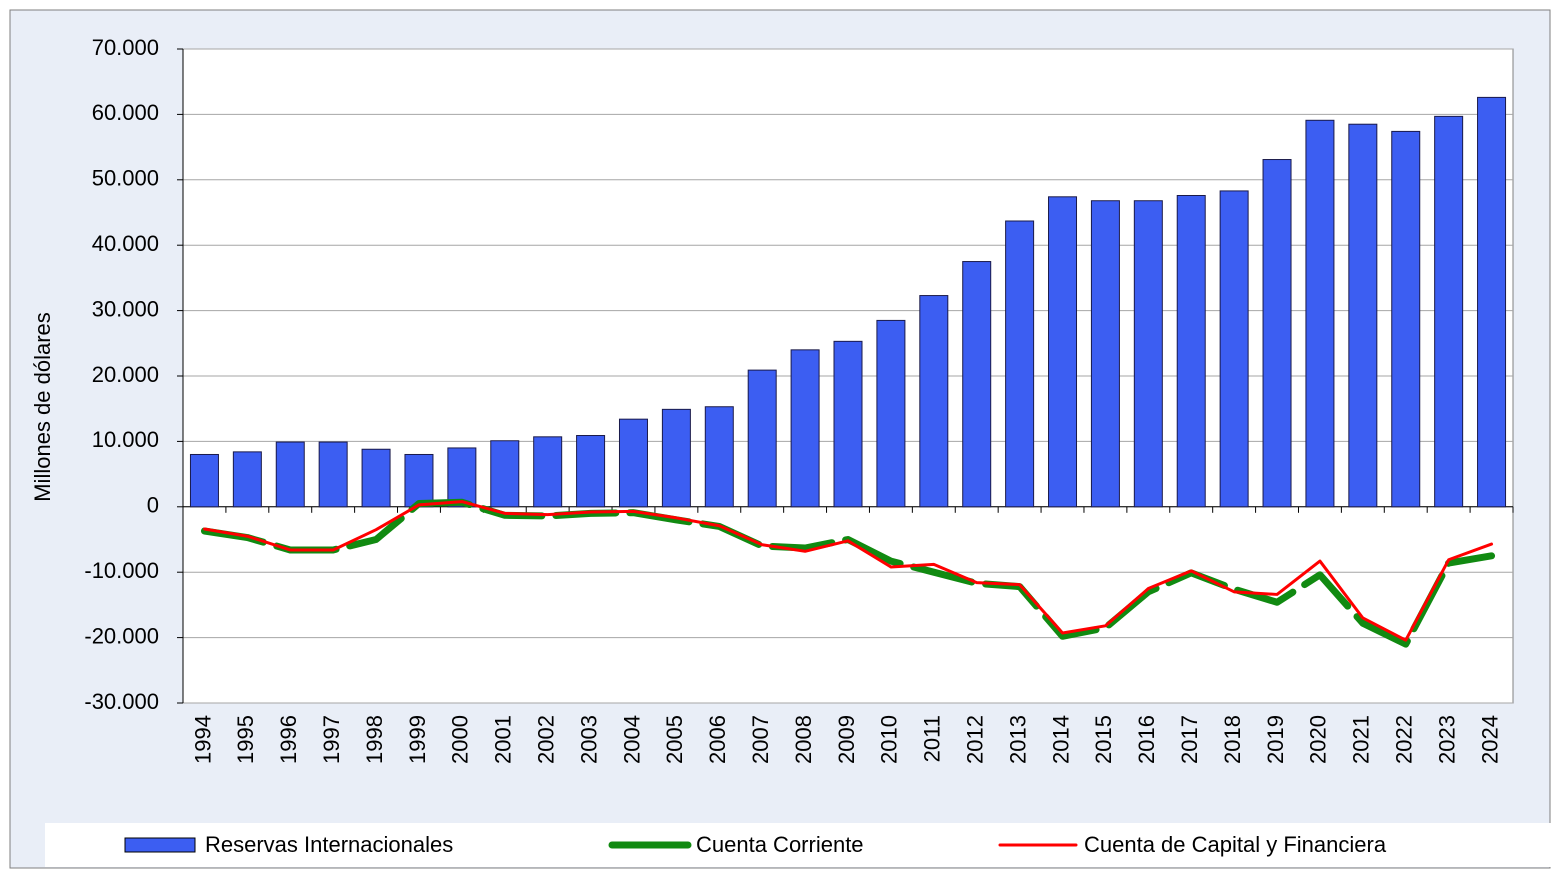 This screenshot has height=876, width=1553. I want to click on x-tick-label: 1998, so click(374, 739).